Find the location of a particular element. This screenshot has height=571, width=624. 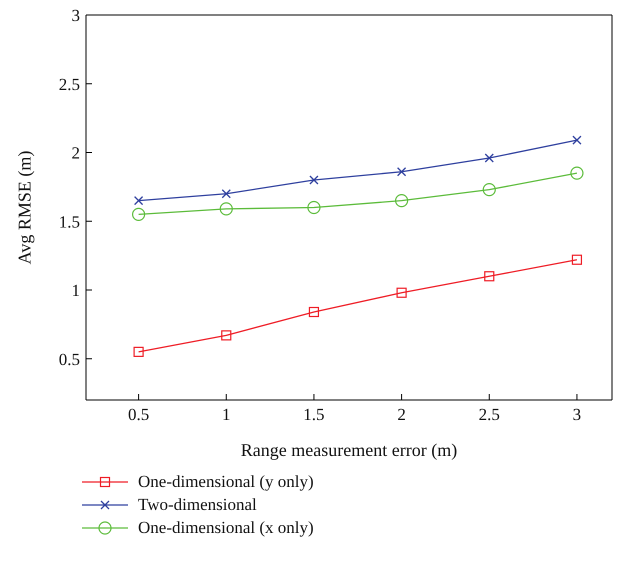

legend-label: One-dimensional (x only) is located at coordinates (226, 527).